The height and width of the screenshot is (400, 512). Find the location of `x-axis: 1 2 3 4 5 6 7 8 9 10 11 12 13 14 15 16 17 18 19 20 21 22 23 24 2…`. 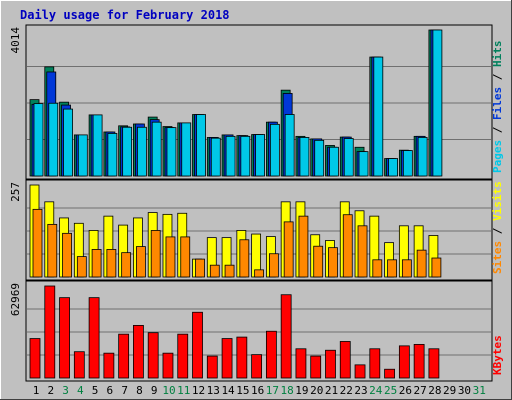

x-axis: 1 2 3 4 5 6 7 8 9 10 11 12 13 14 15 16 17 18 19 20 21 22 23 24 2… is located at coordinates (259, 390).